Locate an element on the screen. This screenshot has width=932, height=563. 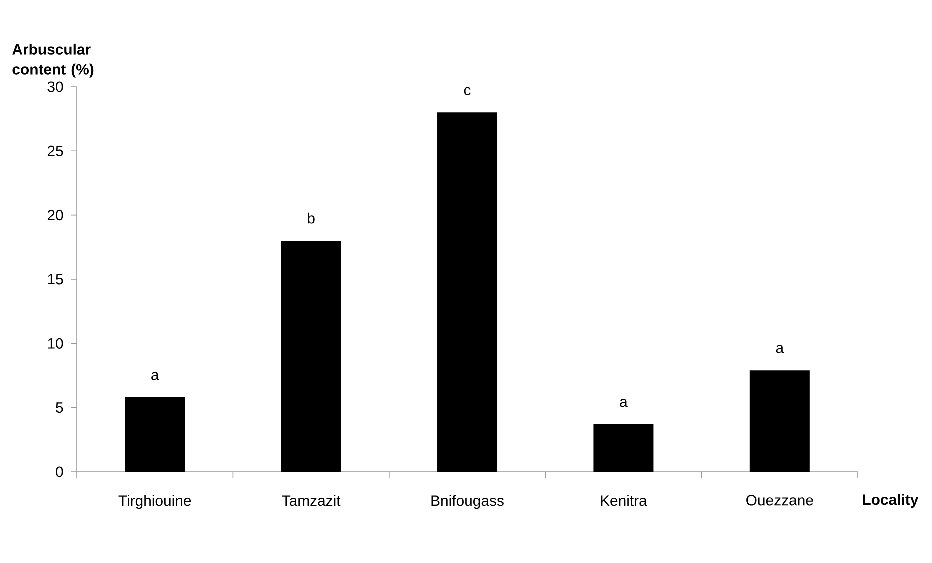
x-axis-title: Locality is located at coordinates (891, 501).